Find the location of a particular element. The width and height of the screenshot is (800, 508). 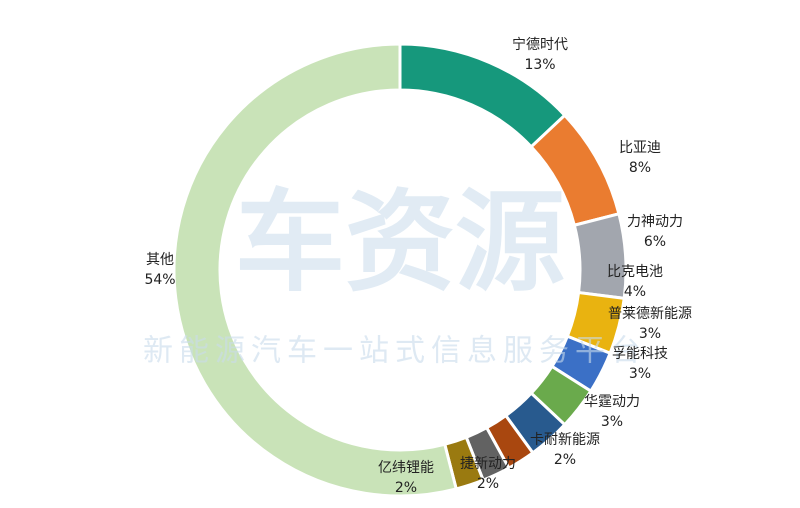

value-label: 8% is located at coordinates (640, 168).